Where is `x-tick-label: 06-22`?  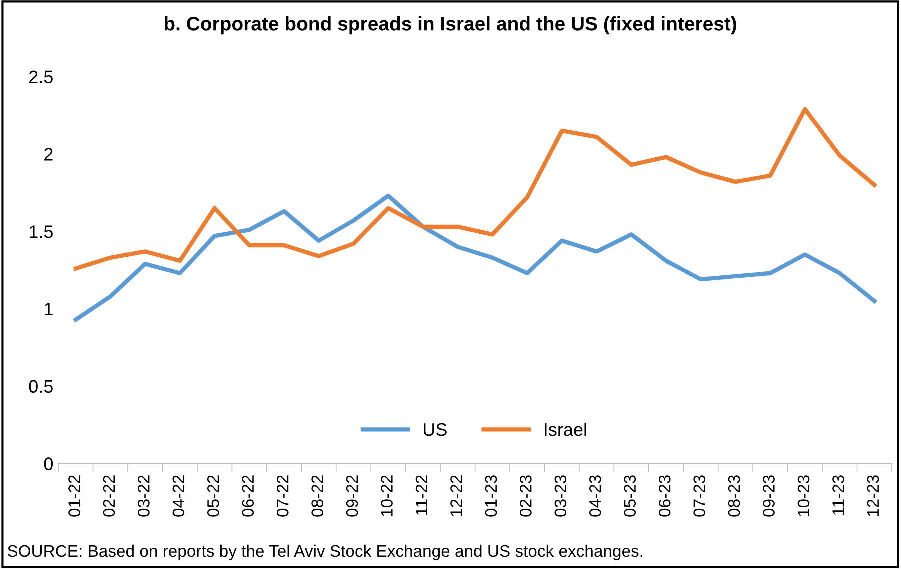
x-tick-label: 06-22 is located at coordinates (248, 496).